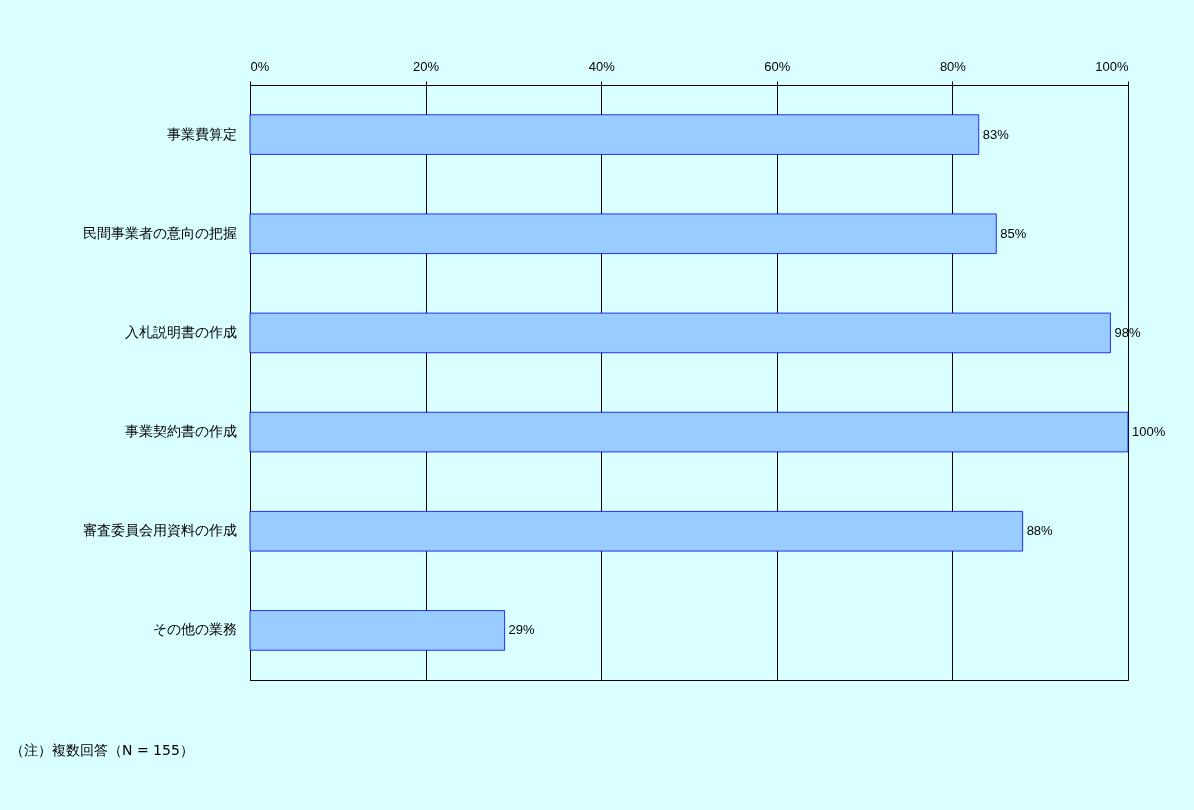 Image resolution: width=1194 pixels, height=810 pixels. What do you see at coordinates (201, 133) in the screenshot?
I see `y-tick-label: 事業費算定` at bounding box center [201, 133].